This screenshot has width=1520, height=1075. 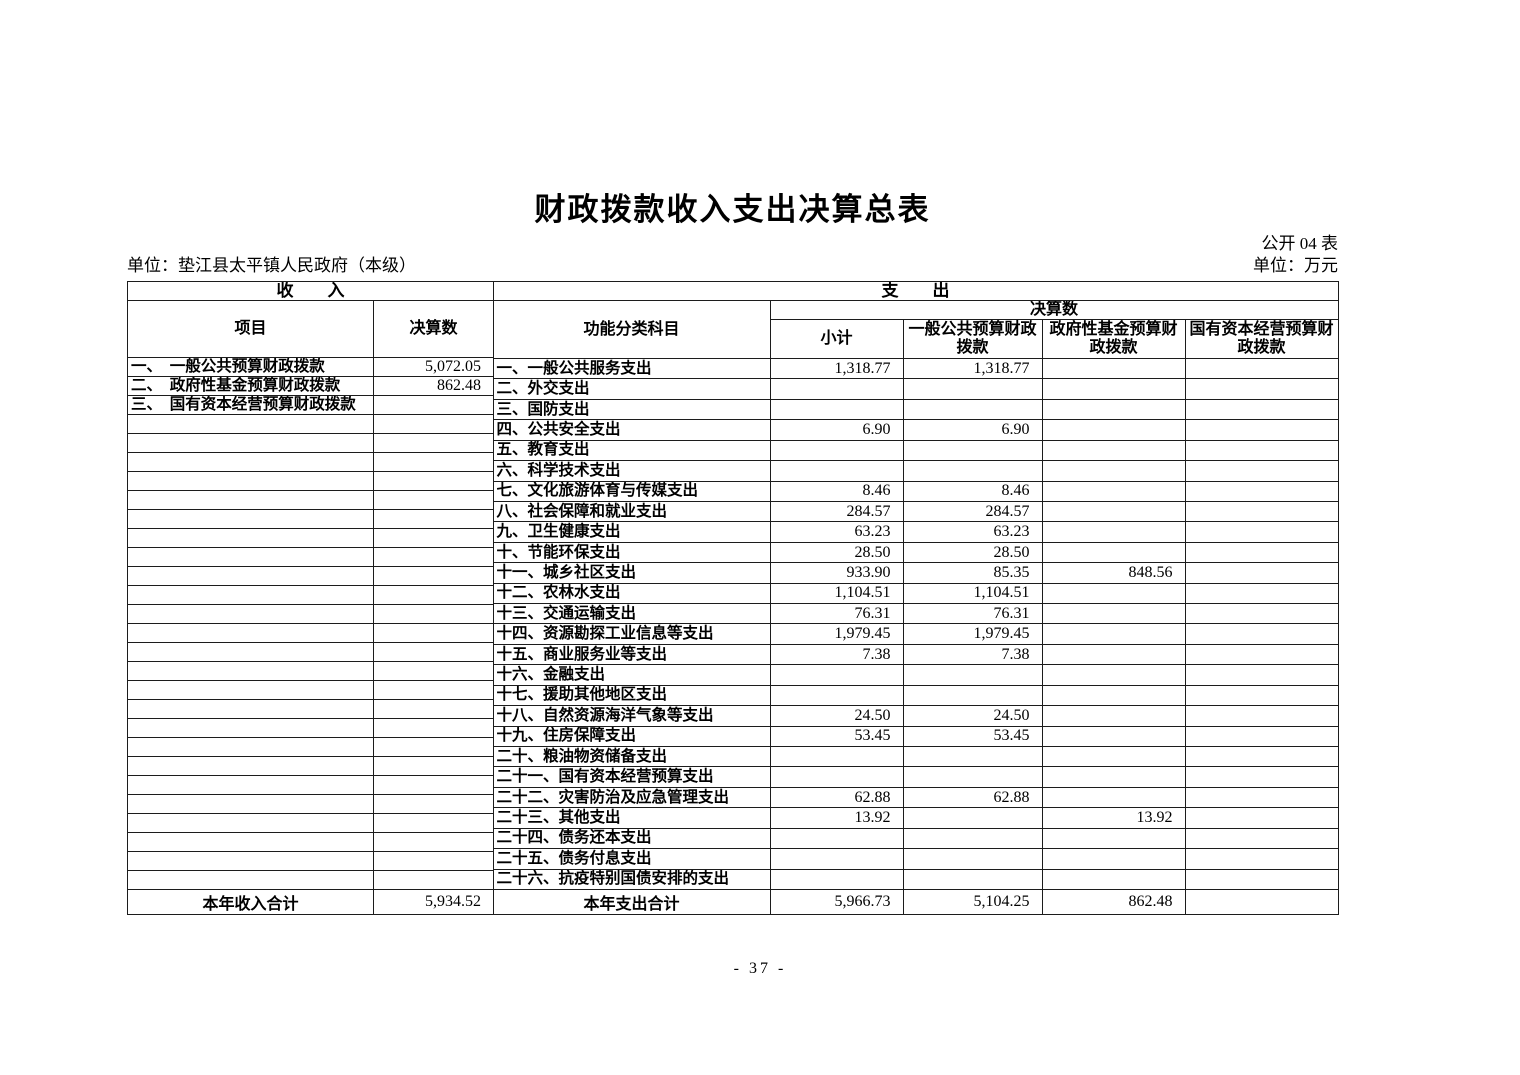 I want to click on expense-item-cell: 十四、资源勘探工业信息等支出, so click(x=631, y=634).